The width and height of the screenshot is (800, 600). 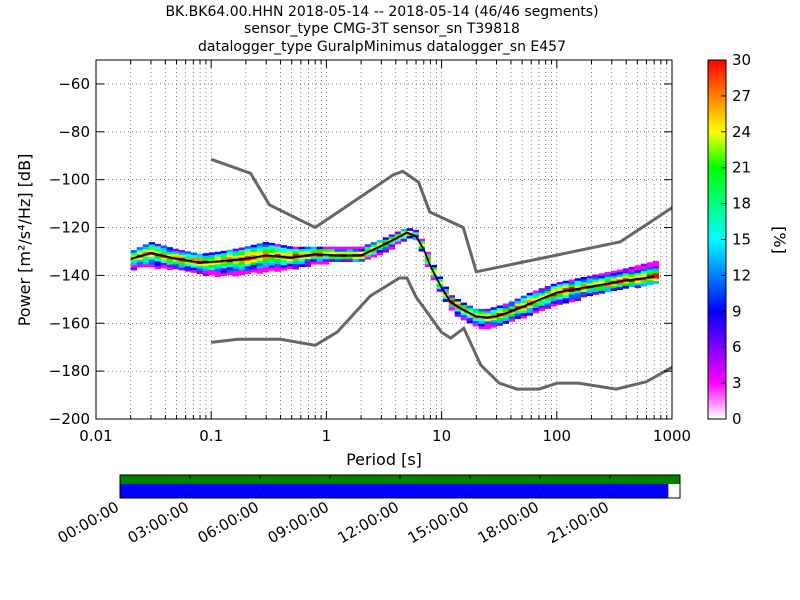 I want to click on colorbar-tick-label: 15, so click(x=741, y=240).